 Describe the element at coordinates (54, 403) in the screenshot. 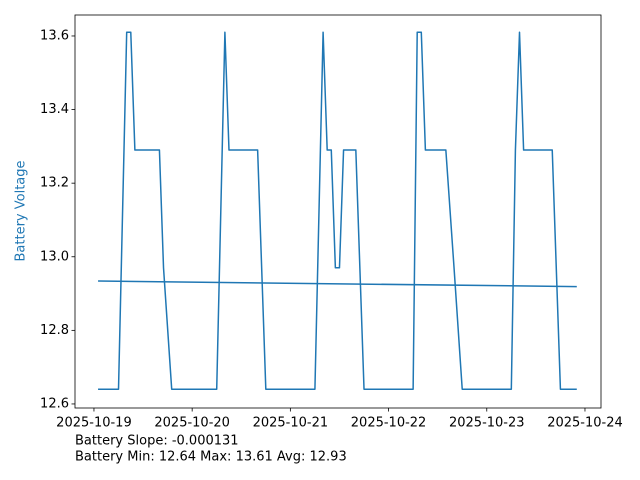

I see `y-tick-label: 12.6` at that location.